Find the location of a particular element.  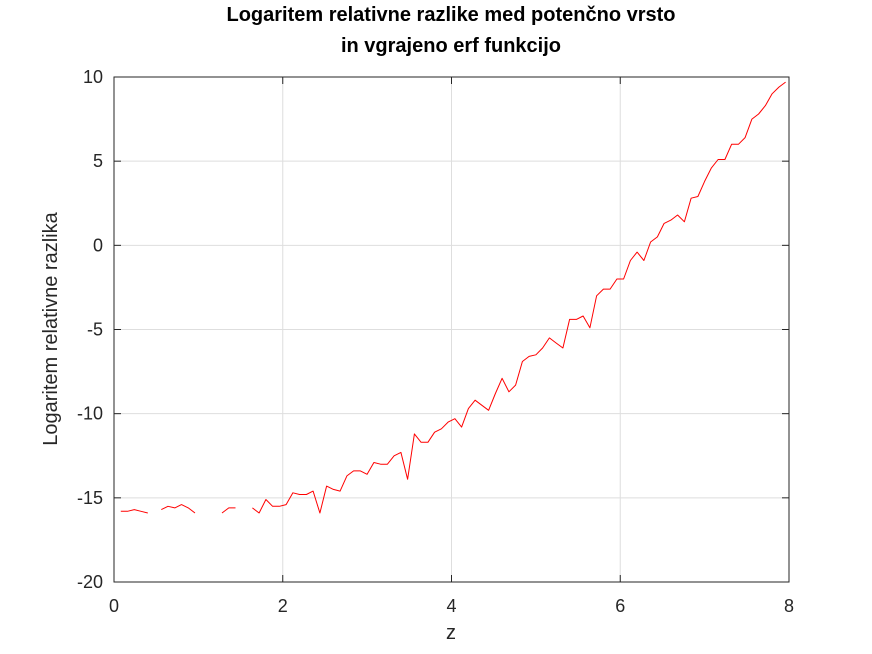

x-tick-label: 0 is located at coordinates (114, 606).